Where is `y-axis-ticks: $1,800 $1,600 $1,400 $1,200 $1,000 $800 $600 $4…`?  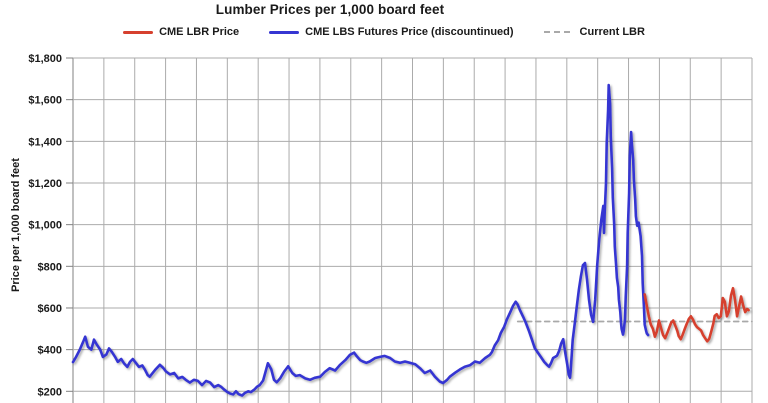 y-axis-ticks: $1,800 $1,600 $1,400 $1,200 $1,000 $800 $600 $4… is located at coordinates (50, 225).